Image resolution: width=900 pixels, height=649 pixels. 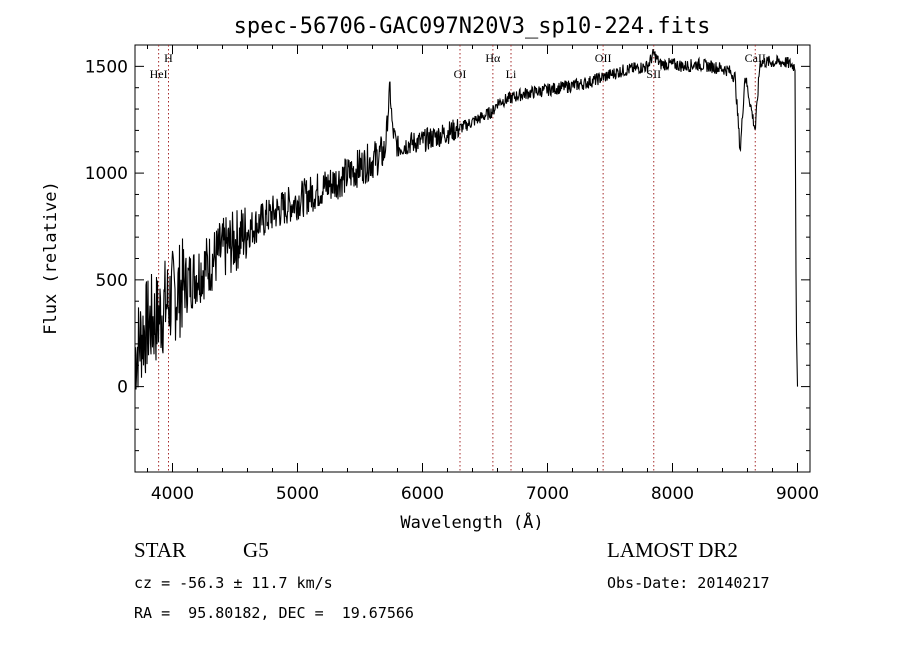 What do you see at coordinates (672, 550) in the screenshot?
I see `survey-name: LAMOST DR2` at bounding box center [672, 550].